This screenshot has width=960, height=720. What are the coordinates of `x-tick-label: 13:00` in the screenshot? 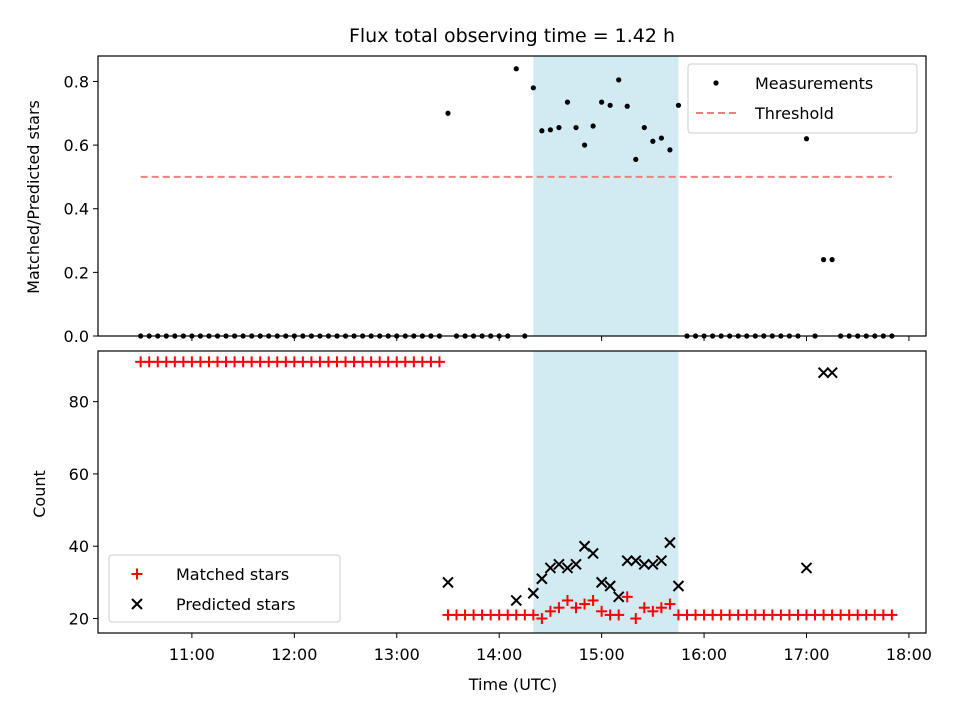 It's located at (397, 654).